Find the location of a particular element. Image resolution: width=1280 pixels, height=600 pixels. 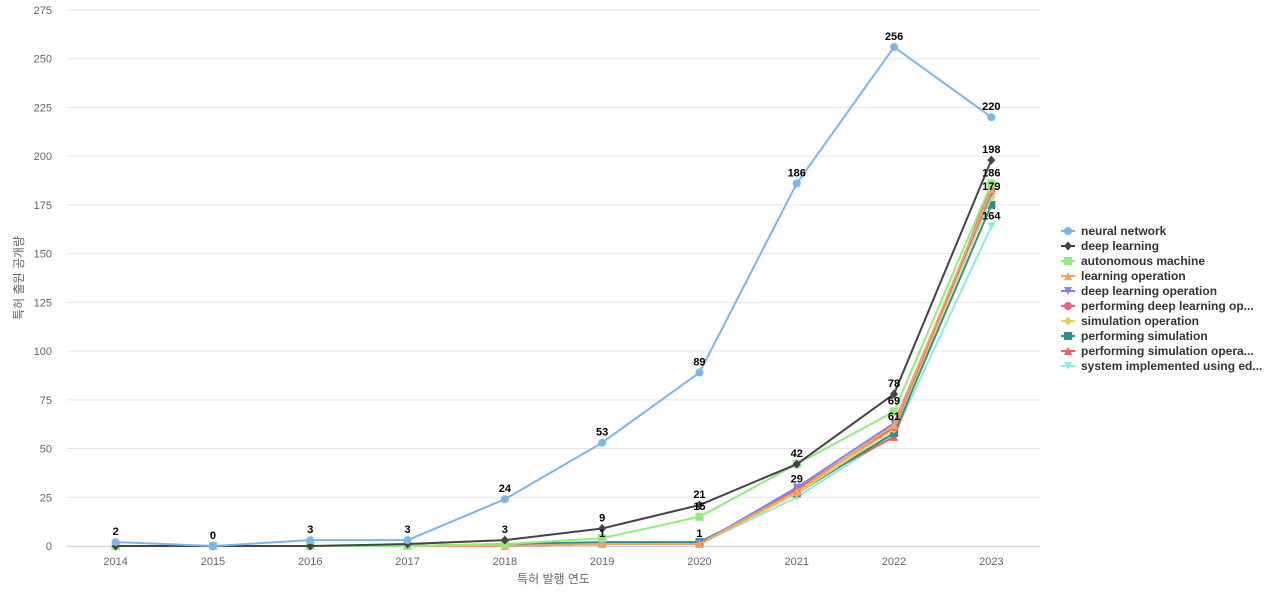

data-label: 256 is located at coordinates (894, 37).